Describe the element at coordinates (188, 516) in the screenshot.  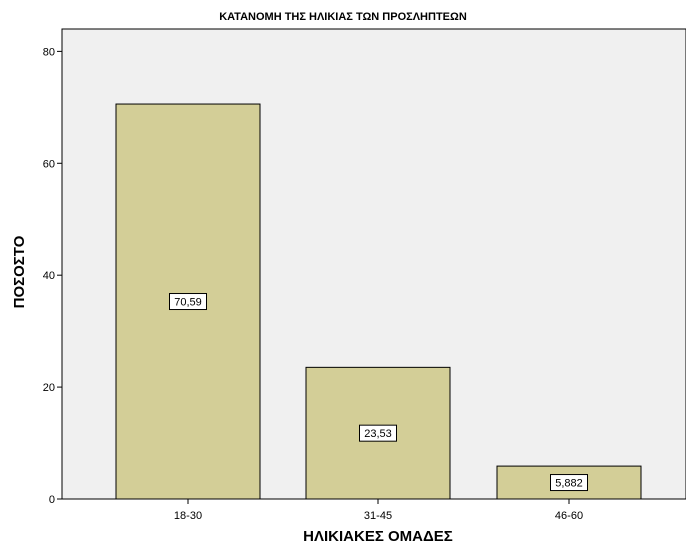
I see `x-tick-label-18-30: 18-30` at that location.